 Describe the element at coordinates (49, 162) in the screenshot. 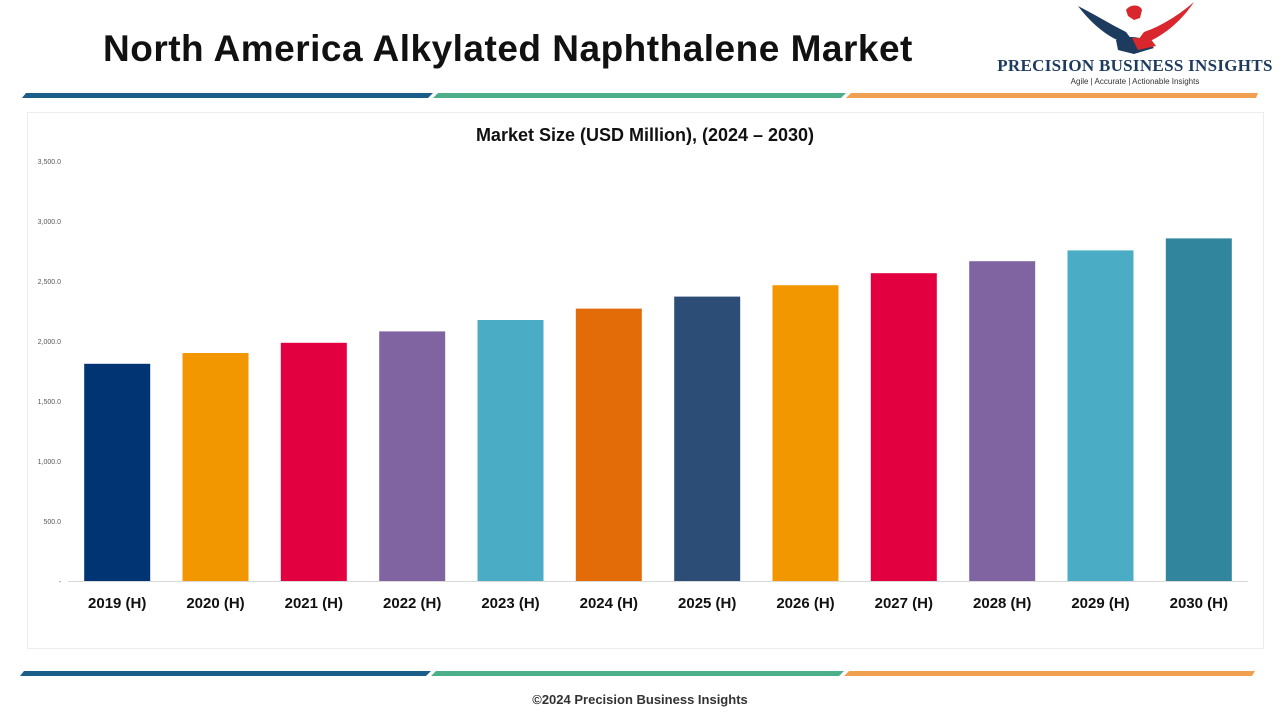

I see `y-tick-label: 3,500.0` at that location.